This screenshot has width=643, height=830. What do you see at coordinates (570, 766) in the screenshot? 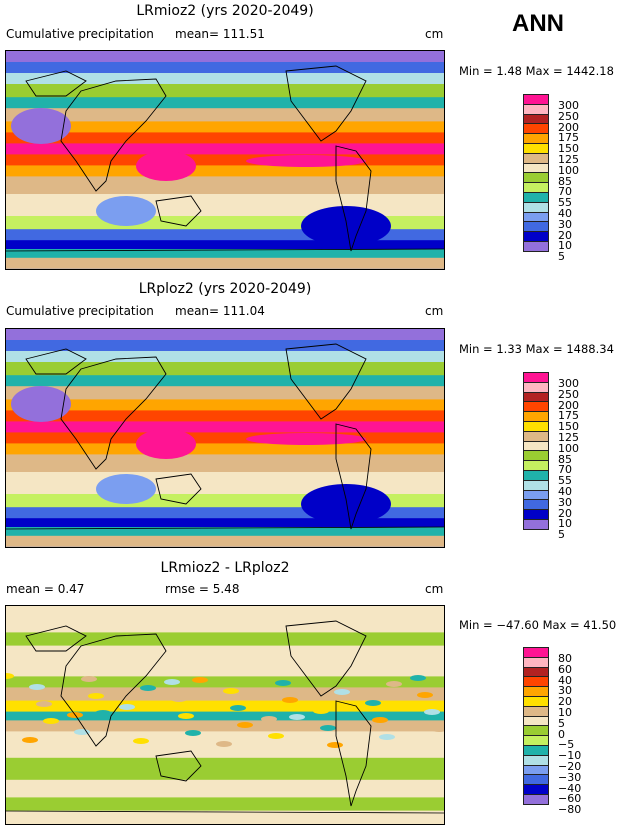
I see `colorbar-tick-label: −20` at bounding box center [570, 766].